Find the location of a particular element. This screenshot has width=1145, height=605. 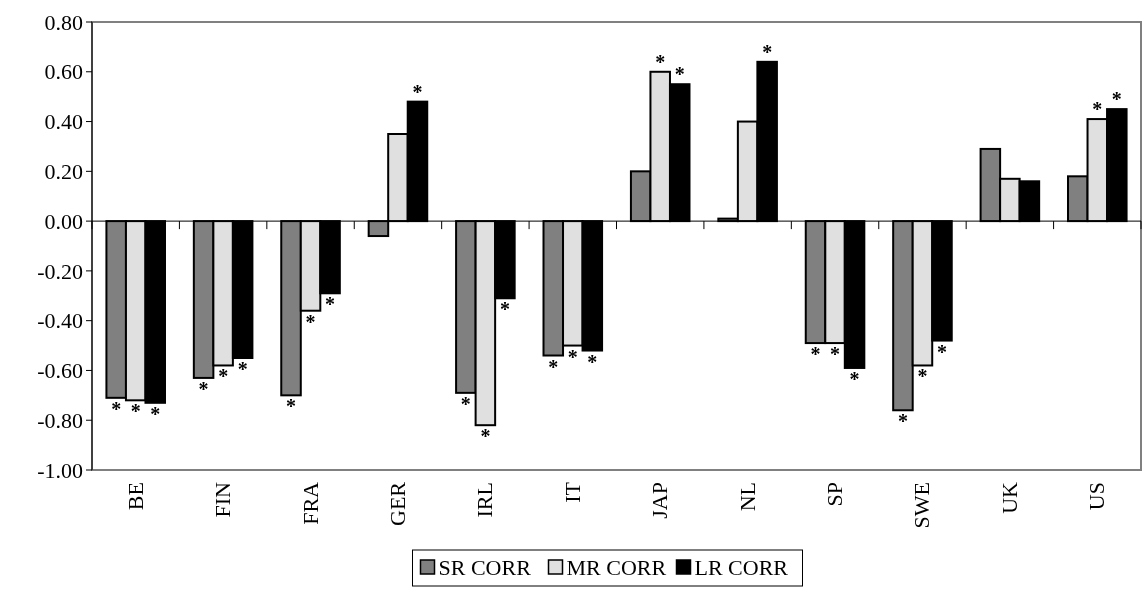

x-tick-label: IRL is located at coordinates (485, 500).